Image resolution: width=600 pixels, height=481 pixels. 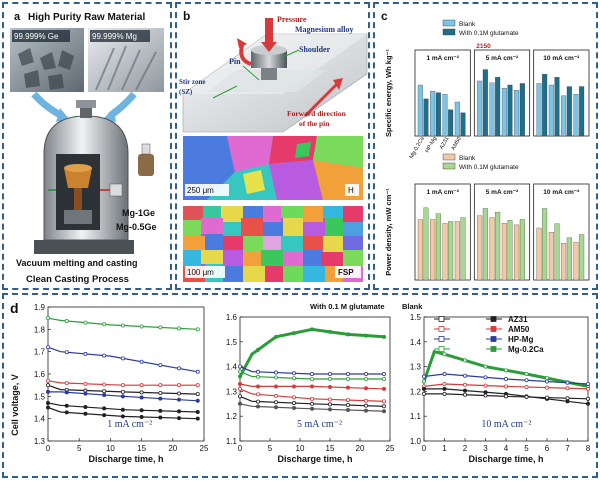 I want to click on x-tick-label: 3, so click(x=485, y=448).